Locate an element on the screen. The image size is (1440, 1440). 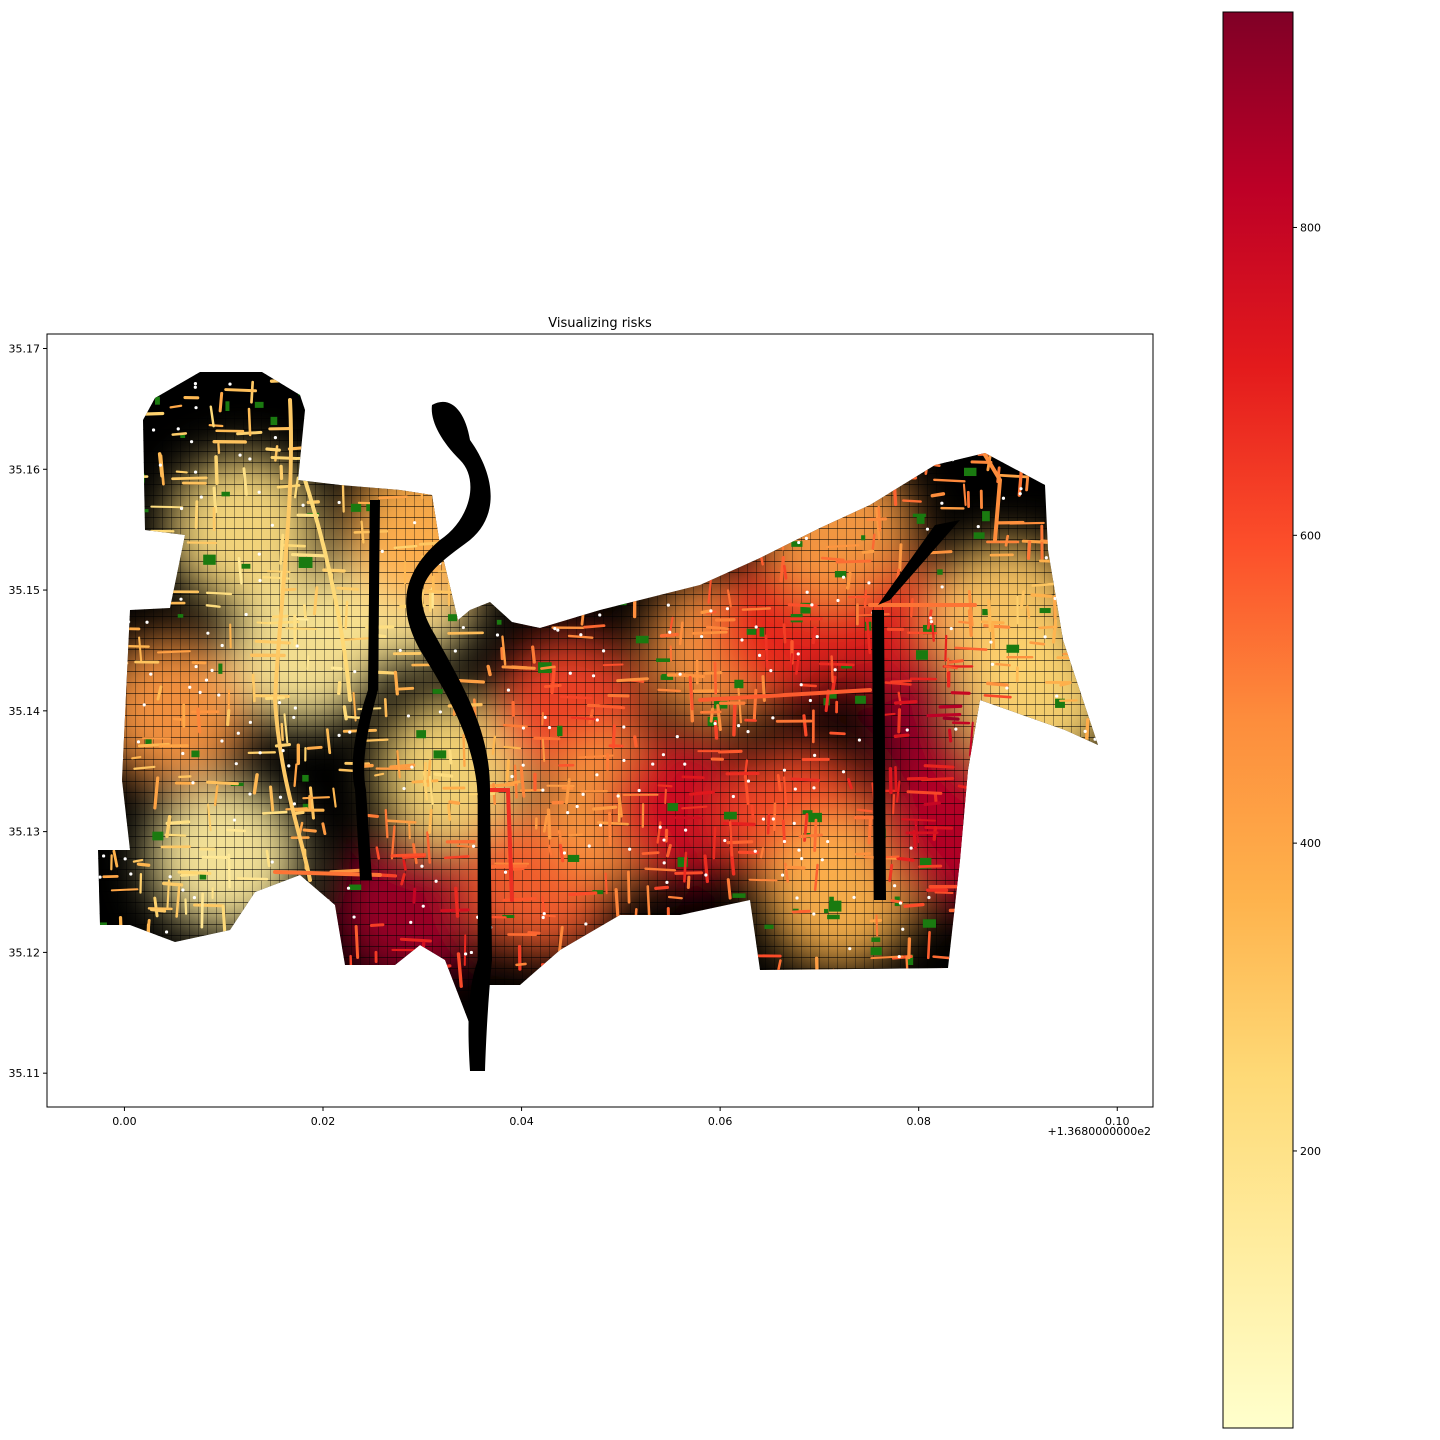
y-tick-label: 35.13 is located at coordinates (25, 832).